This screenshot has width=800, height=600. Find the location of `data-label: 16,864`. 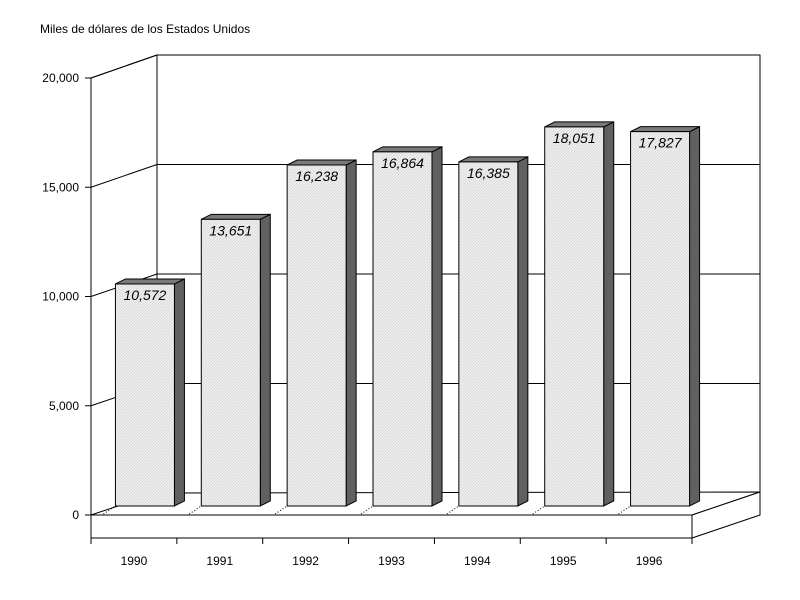

data-label: 16,864 is located at coordinates (402, 163).